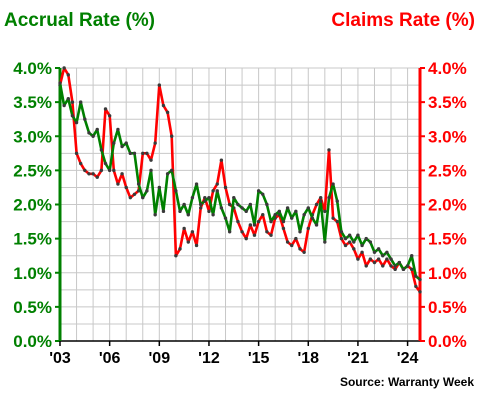  Describe the element at coordinates (447, 102) in the screenshot. I see `right-tick-label: 3.5%` at that location.